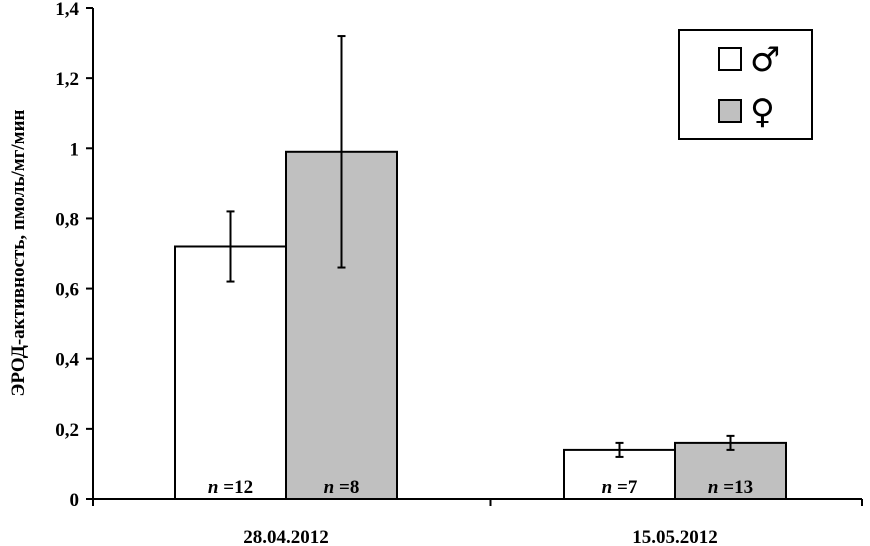 Image resolution: width=870 pixels, height=546 pixels. I want to click on n-label-value: =13, so click(738, 487).